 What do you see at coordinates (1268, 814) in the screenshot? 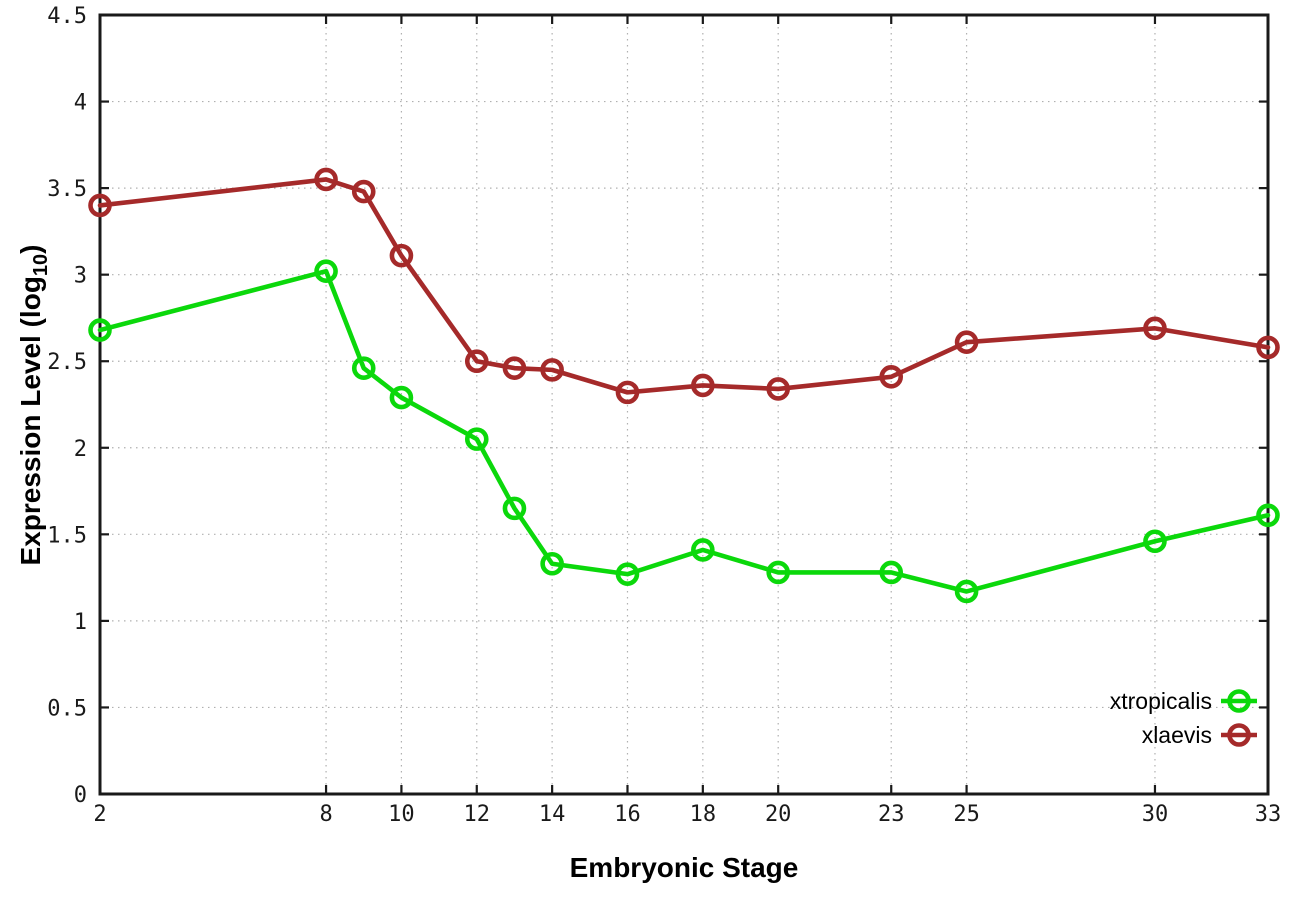
I see `x-tick-label: 33` at bounding box center [1268, 814].